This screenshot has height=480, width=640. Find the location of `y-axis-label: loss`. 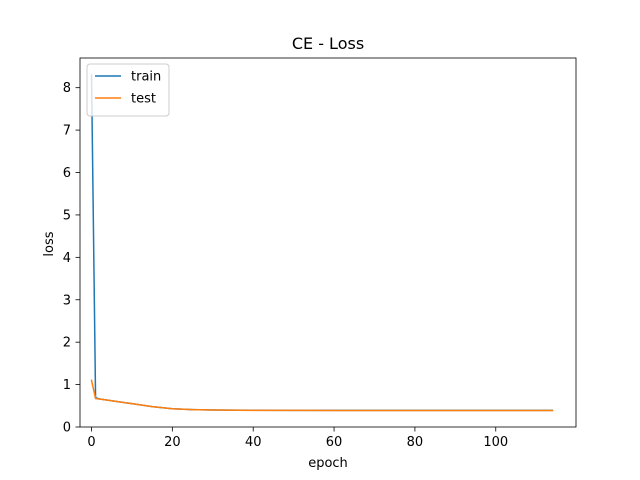

y-axis-label: loss is located at coordinates (49, 243).